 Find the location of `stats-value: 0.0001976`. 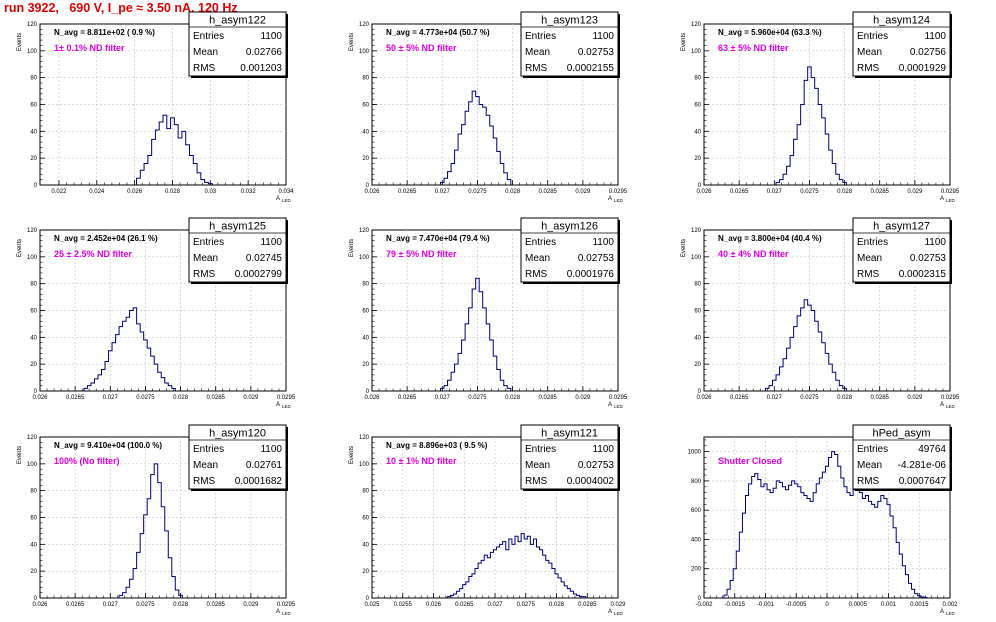

stats-value: 0.0001976 is located at coordinates (591, 274).